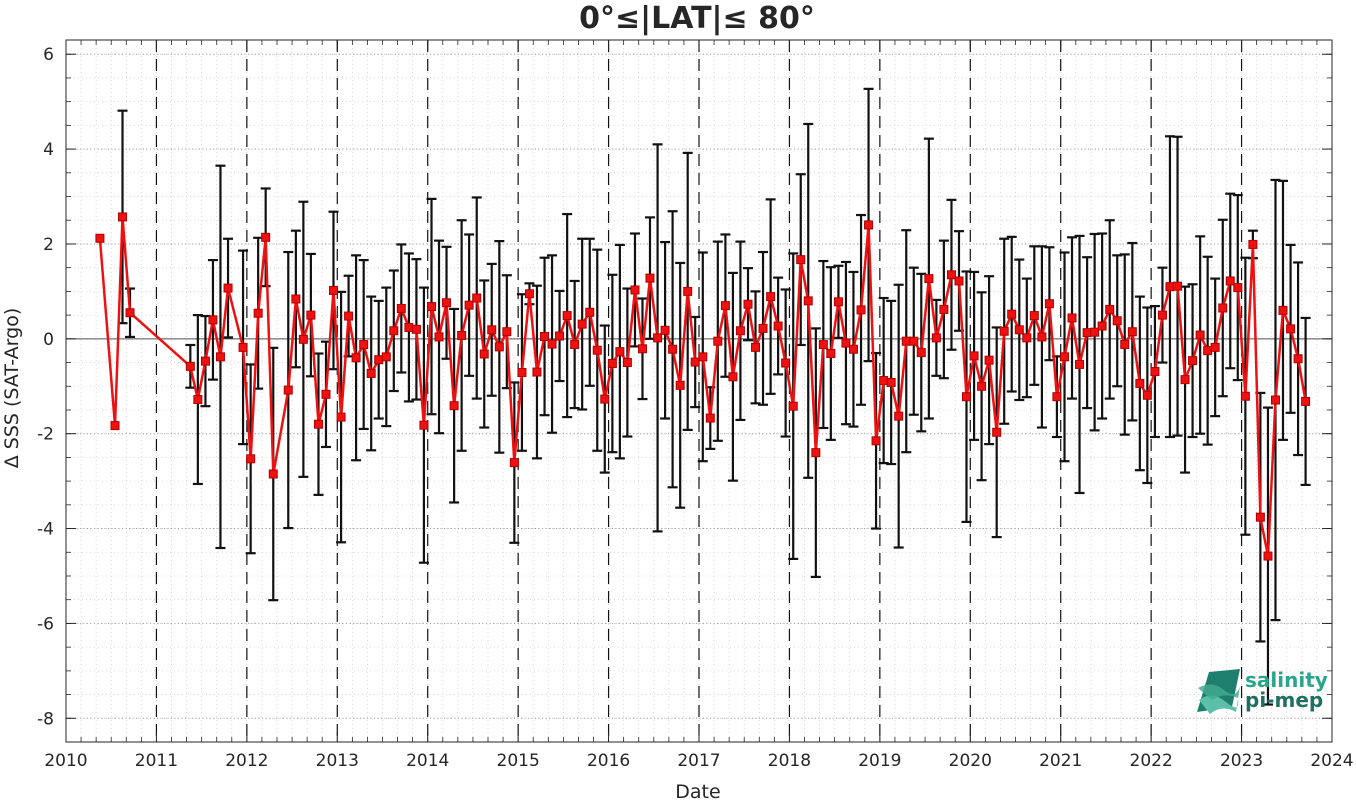  I want to click on y-tick-label: -2, so click(45, 435).